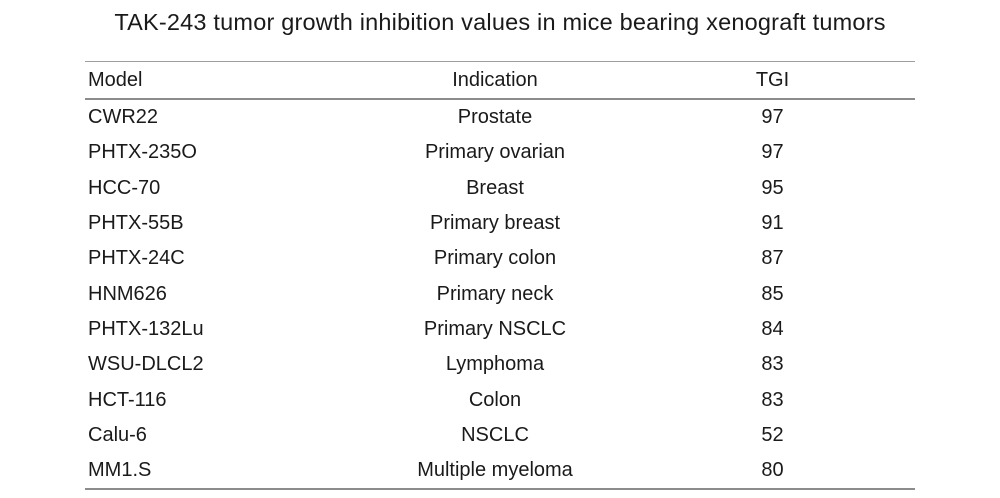  Describe the element at coordinates (495, 364) in the screenshot. I see `cell-indication: Lymphoma` at that location.